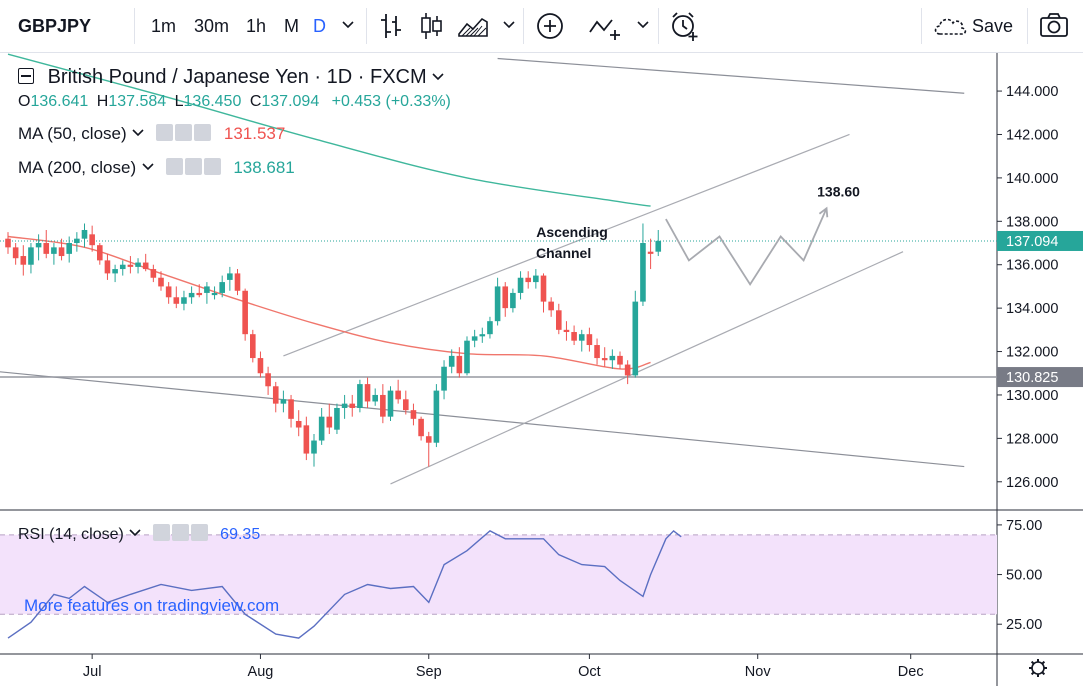 This screenshot has height=686, width=1083. What do you see at coordinates (589, 672) in the screenshot?
I see `time-tick-label: Oct` at bounding box center [589, 672].